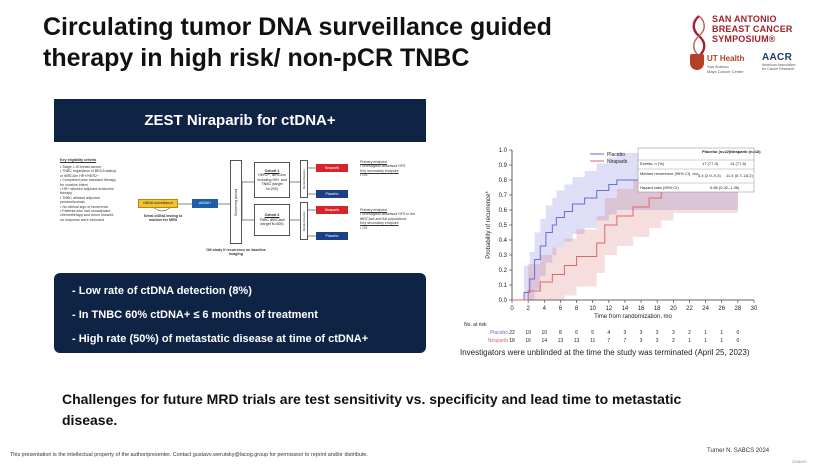 Image resolution: width=831 pixels, height=468 pixels. What do you see at coordinates (499, 333) in the screenshot?
I see `at-risk-label: Placebo` at bounding box center [499, 333].